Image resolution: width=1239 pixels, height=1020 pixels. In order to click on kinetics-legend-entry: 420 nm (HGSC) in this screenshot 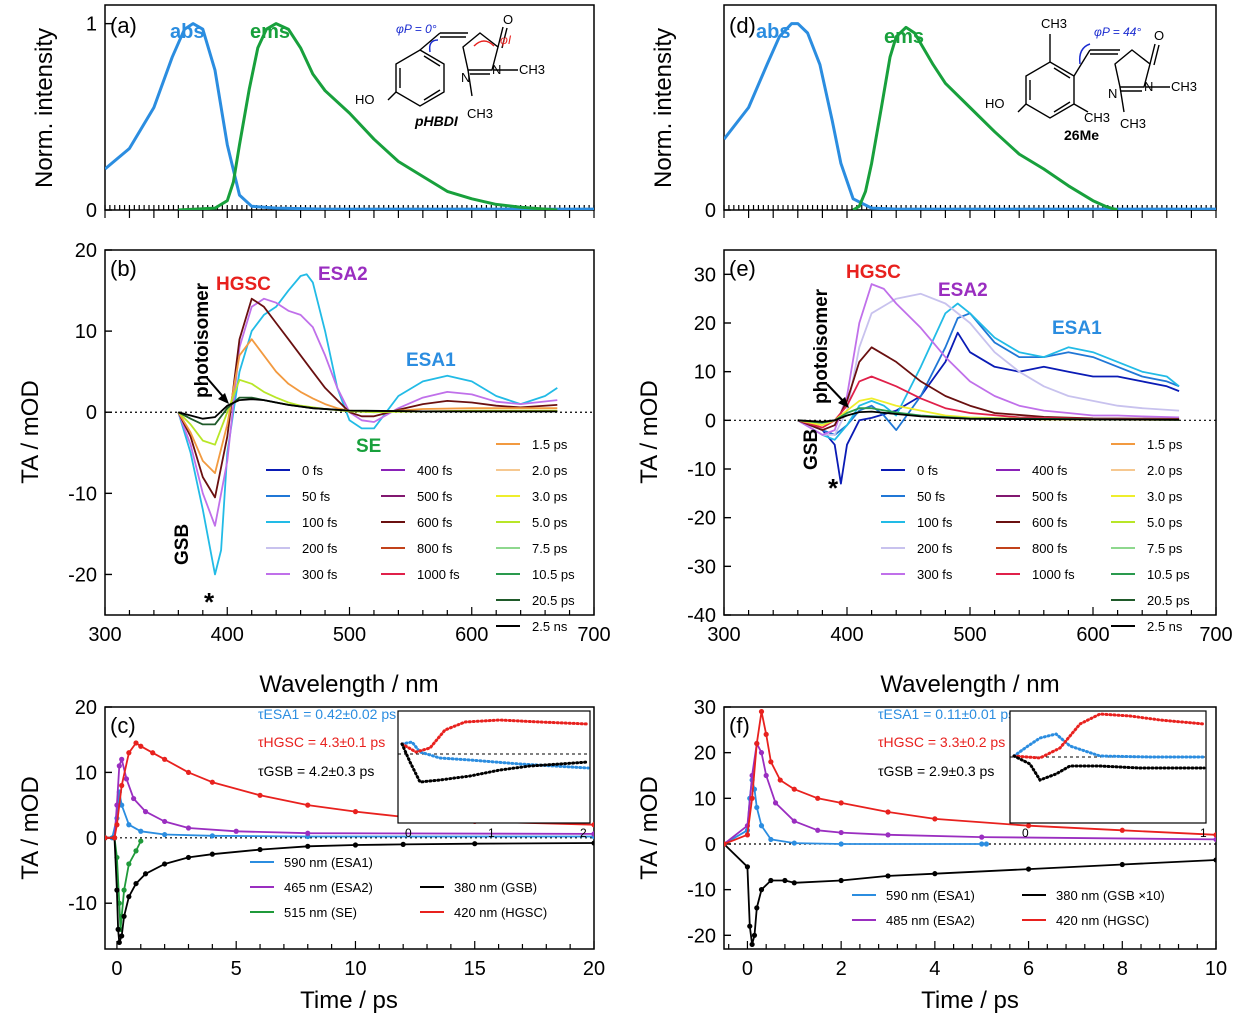, I will do `click(1102, 920)`.